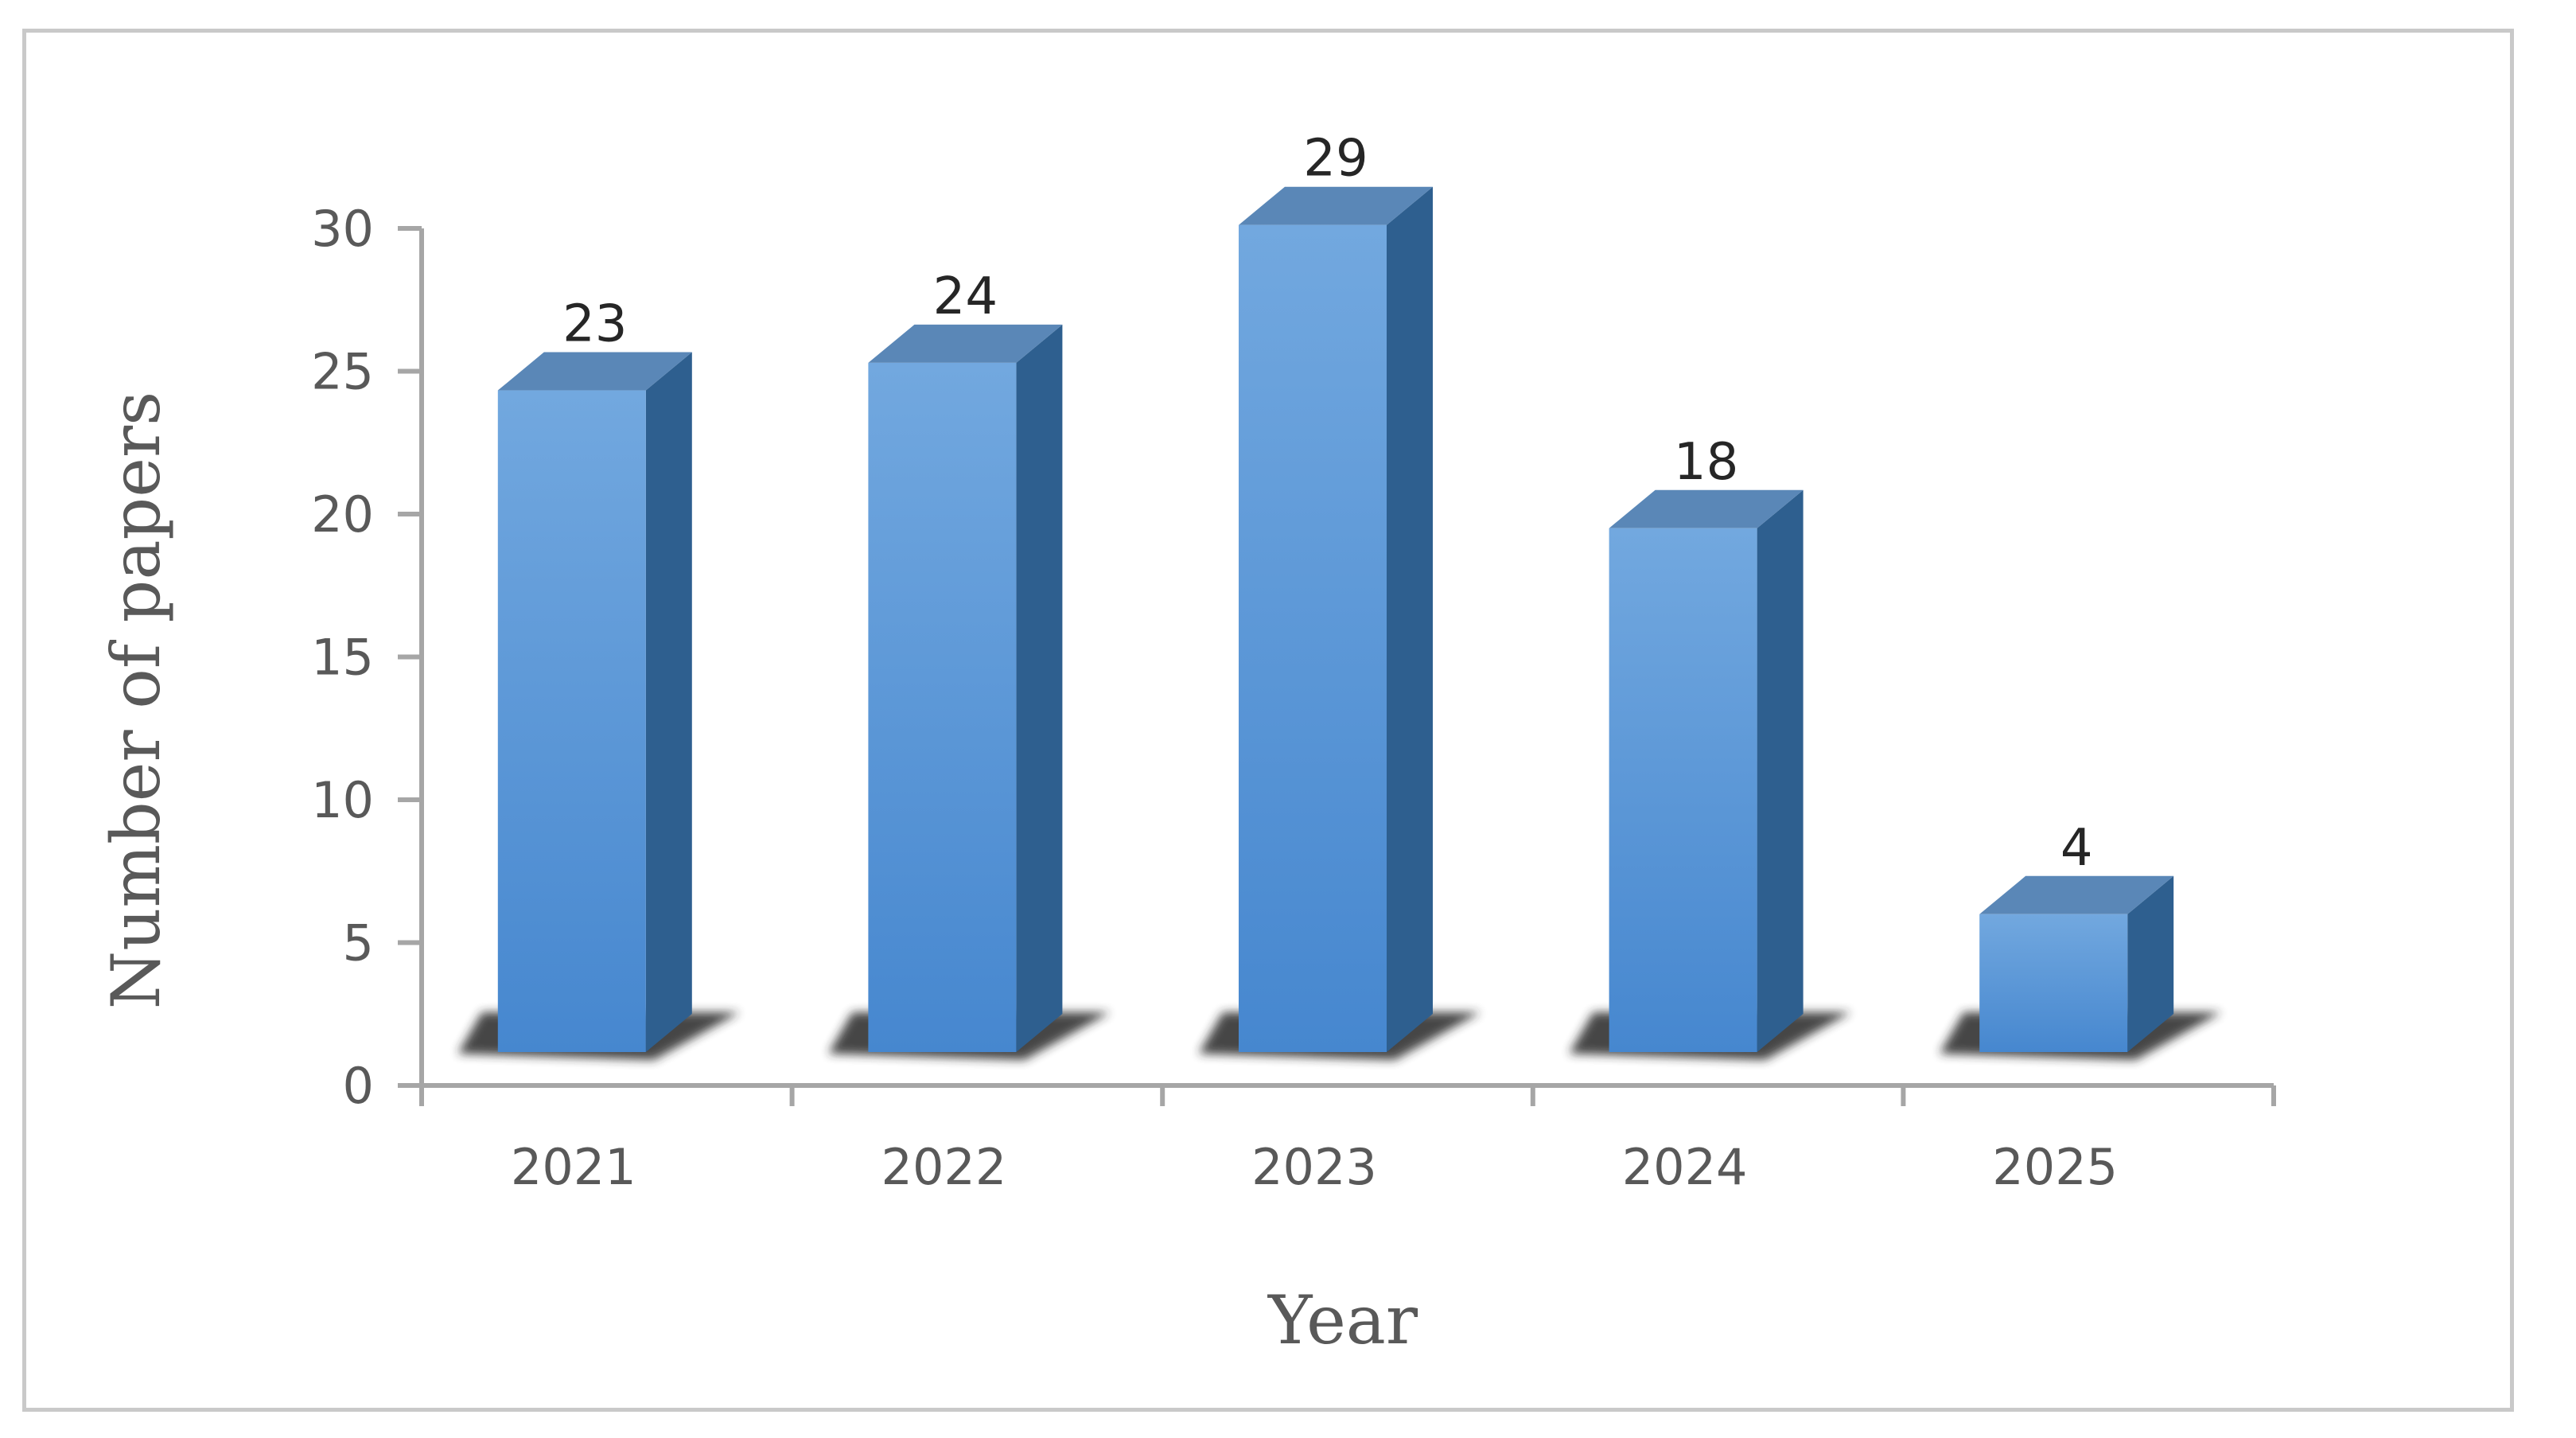 The width and height of the screenshot is (2576, 1438). Describe the element at coordinates (966, 296) in the screenshot. I see `data-label-2022: 24` at that location.